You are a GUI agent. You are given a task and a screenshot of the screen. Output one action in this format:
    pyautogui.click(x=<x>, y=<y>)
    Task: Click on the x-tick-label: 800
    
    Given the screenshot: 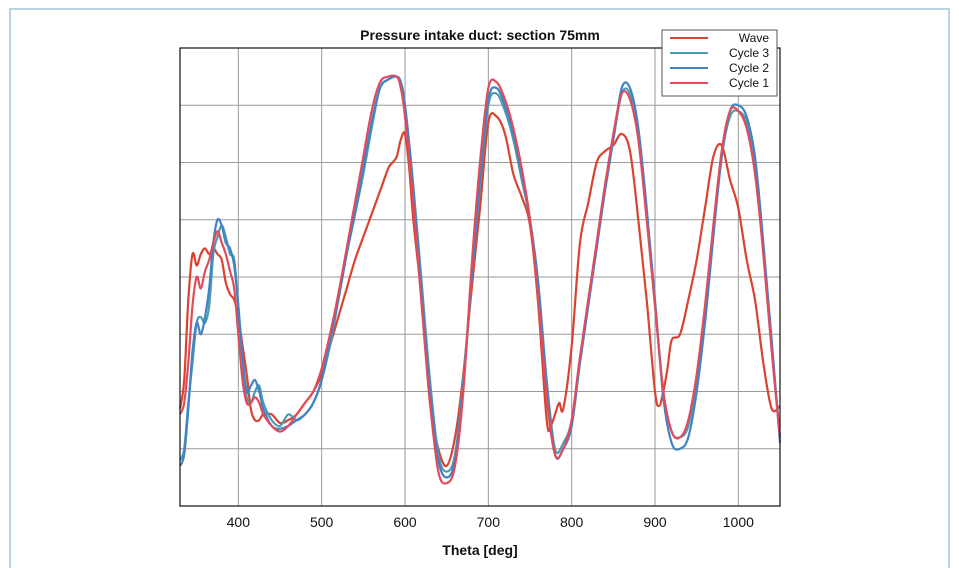 What is the action you would take?
    pyautogui.click(x=572, y=522)
    